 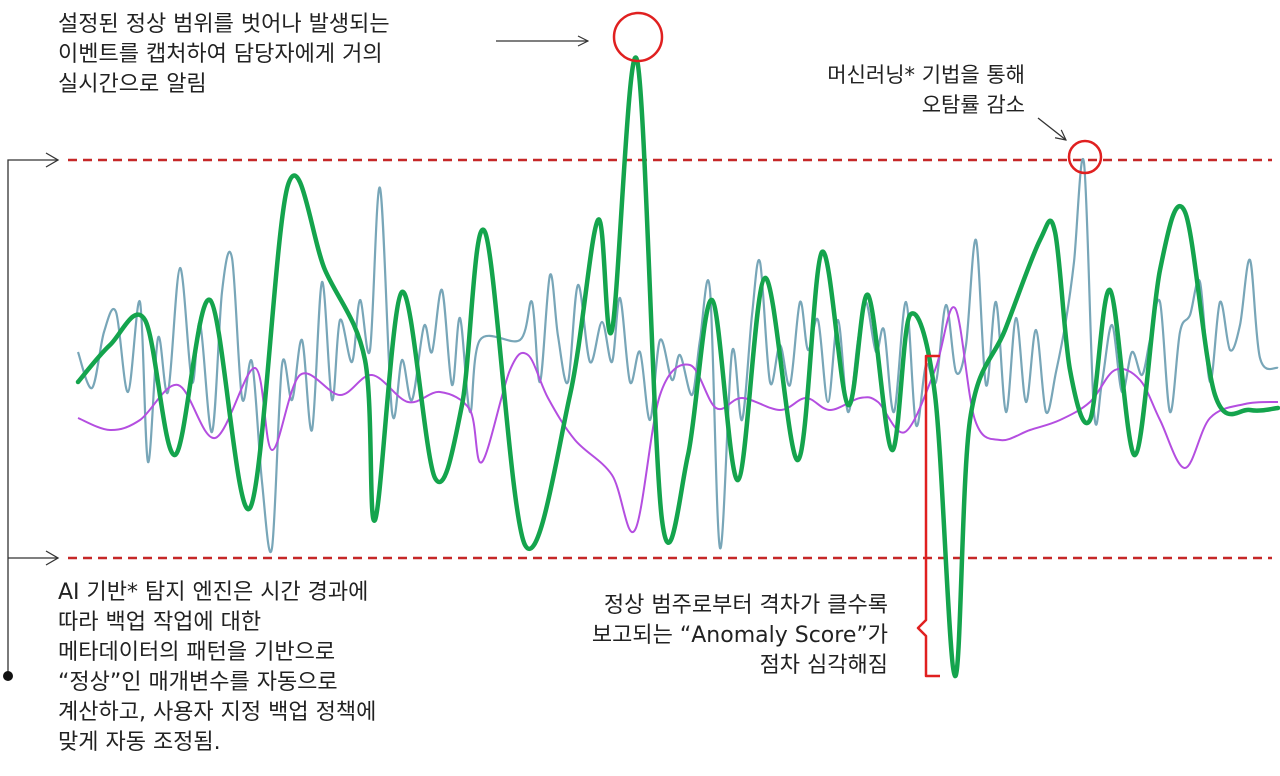 I want to click on connector-dot, so click(x=8, y=676).